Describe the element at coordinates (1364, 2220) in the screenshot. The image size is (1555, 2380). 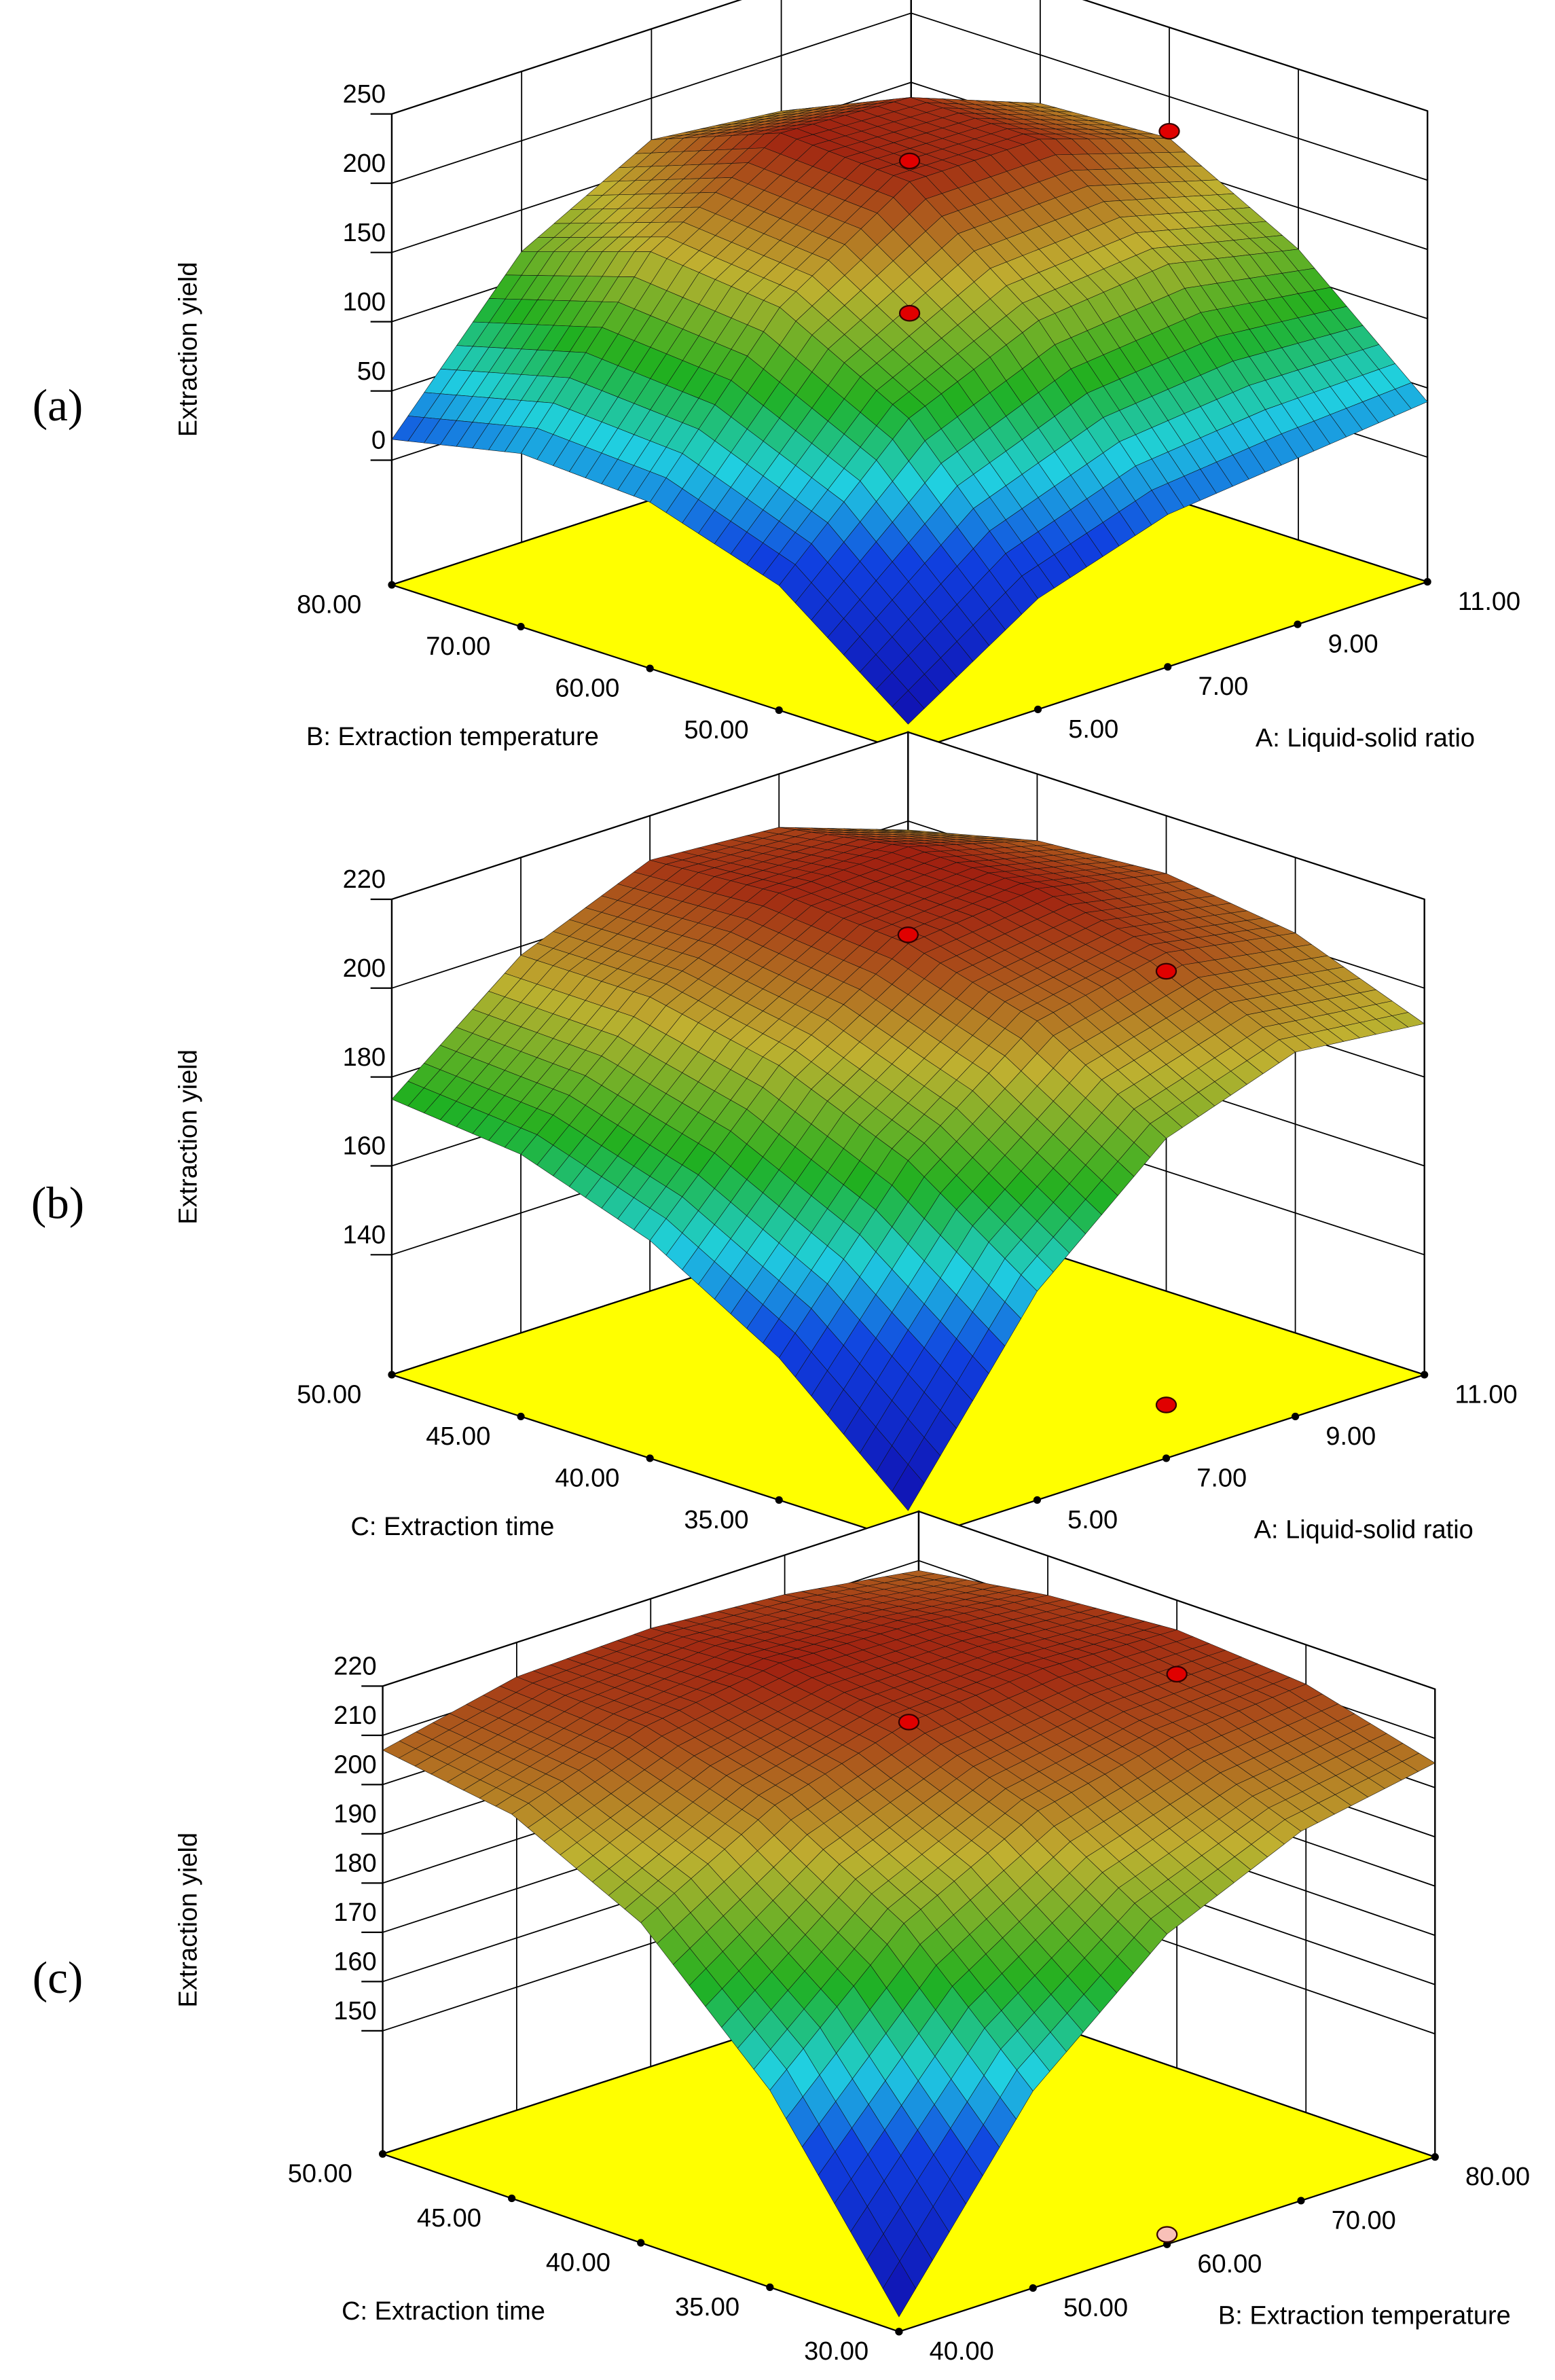
I see `x-tick-label: 70.00` at that location.